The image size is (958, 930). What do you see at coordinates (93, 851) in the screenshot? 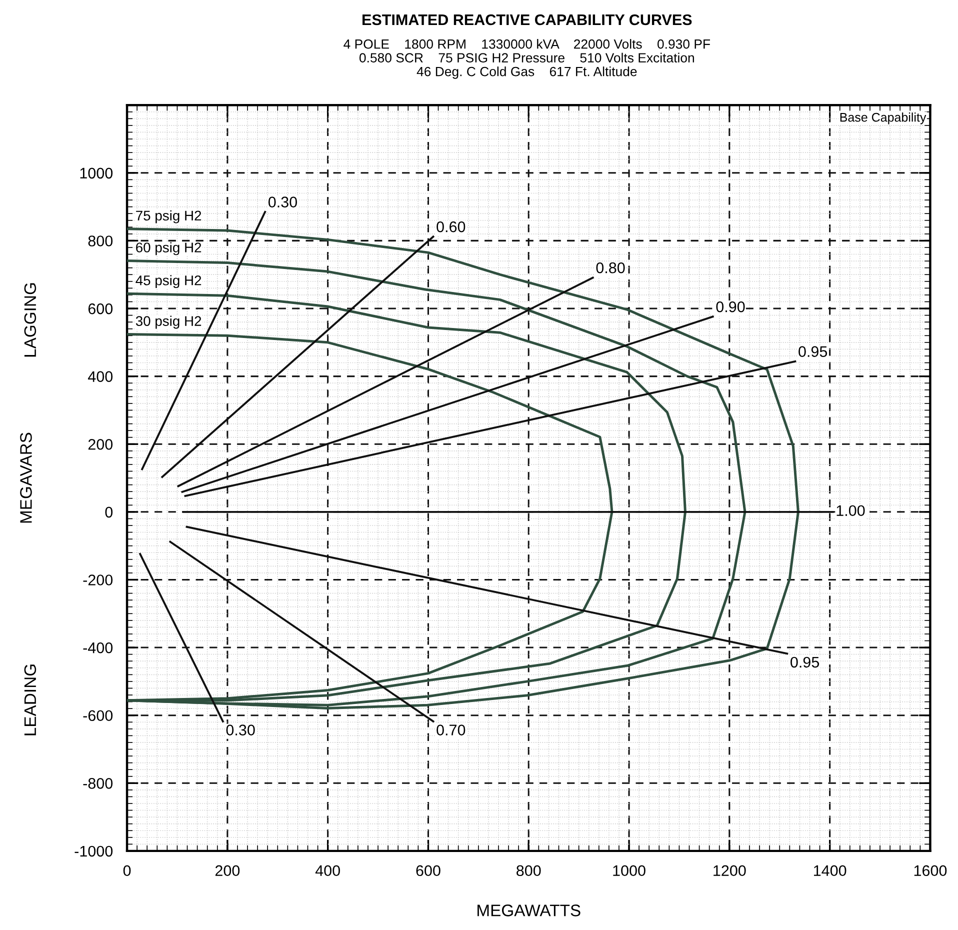
I see `y-tick-label: -1000` at bounding box center [93, 851].